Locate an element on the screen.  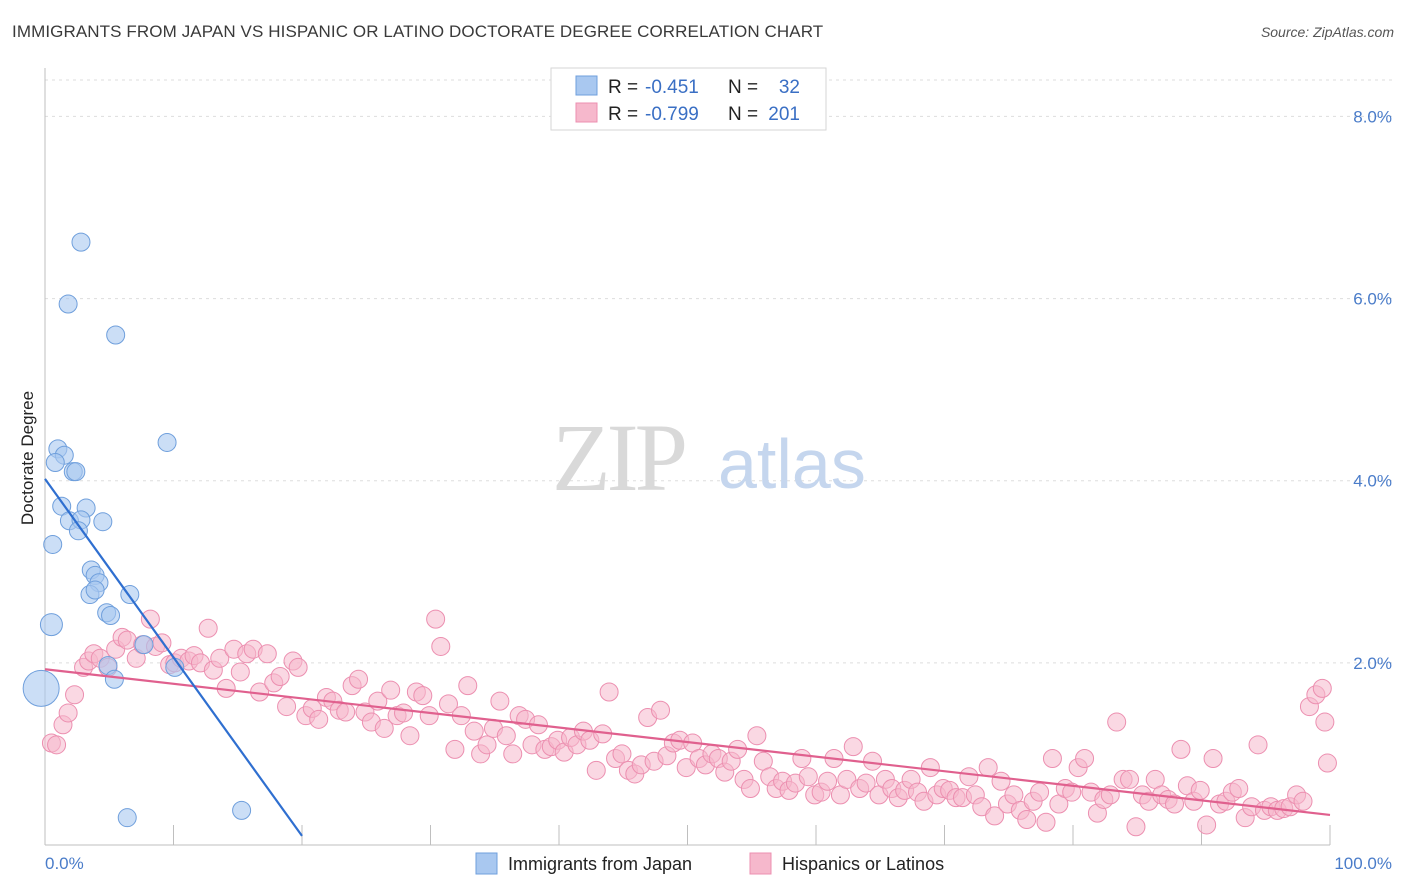
x-tick-label: 0.0% is located at coordinates (64, 863).